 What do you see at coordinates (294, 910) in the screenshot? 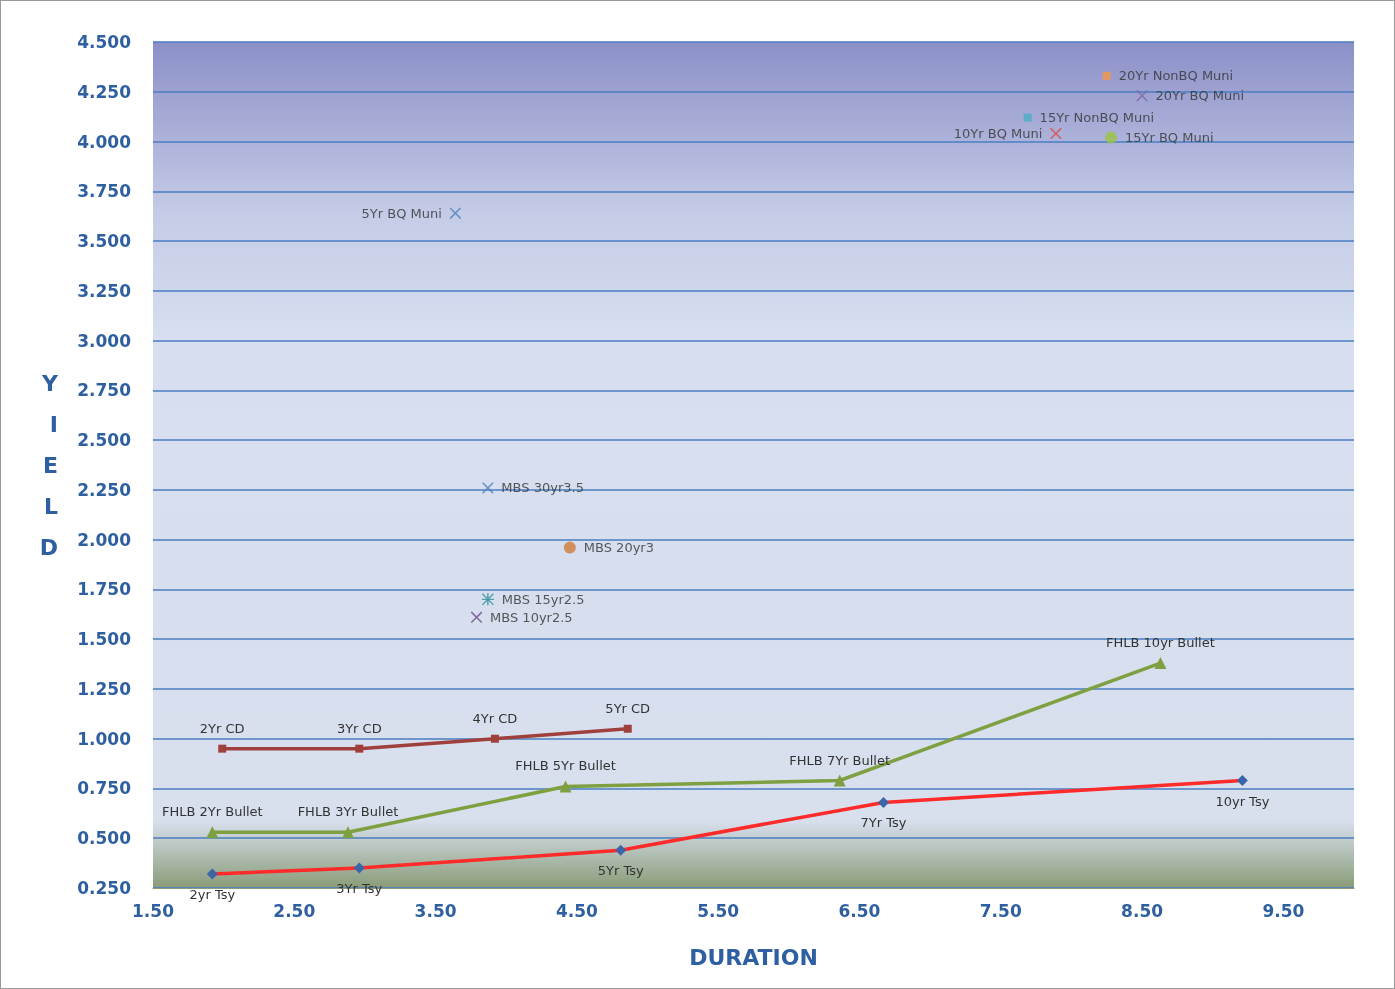
I see `x-tick-label: 2.50` at bounding box center [294, 910].